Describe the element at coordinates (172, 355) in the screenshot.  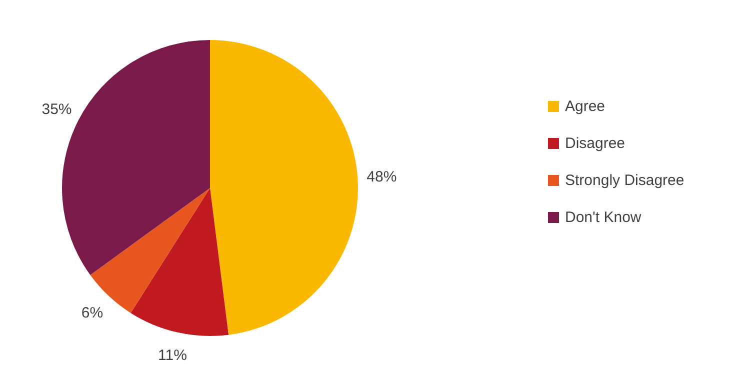
I see `data-label: 11%` at that location.